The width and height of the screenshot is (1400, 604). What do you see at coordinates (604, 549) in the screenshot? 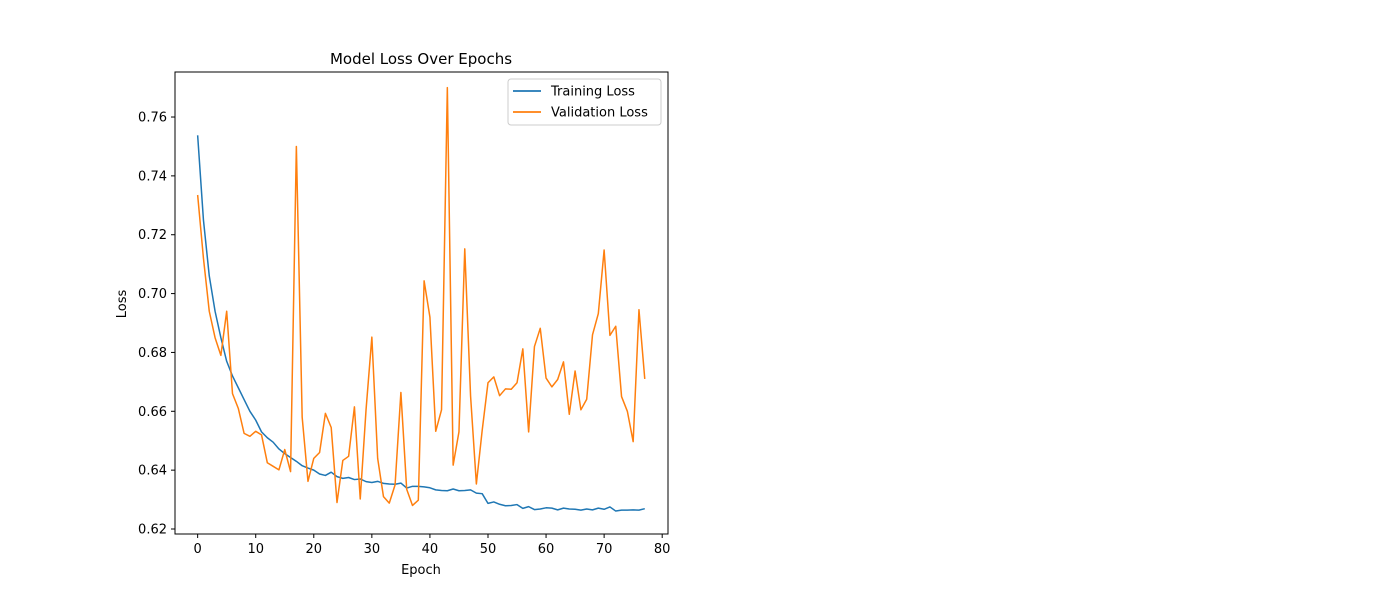
I see `x-tick-label: 70` at bounding box center [604, 549].